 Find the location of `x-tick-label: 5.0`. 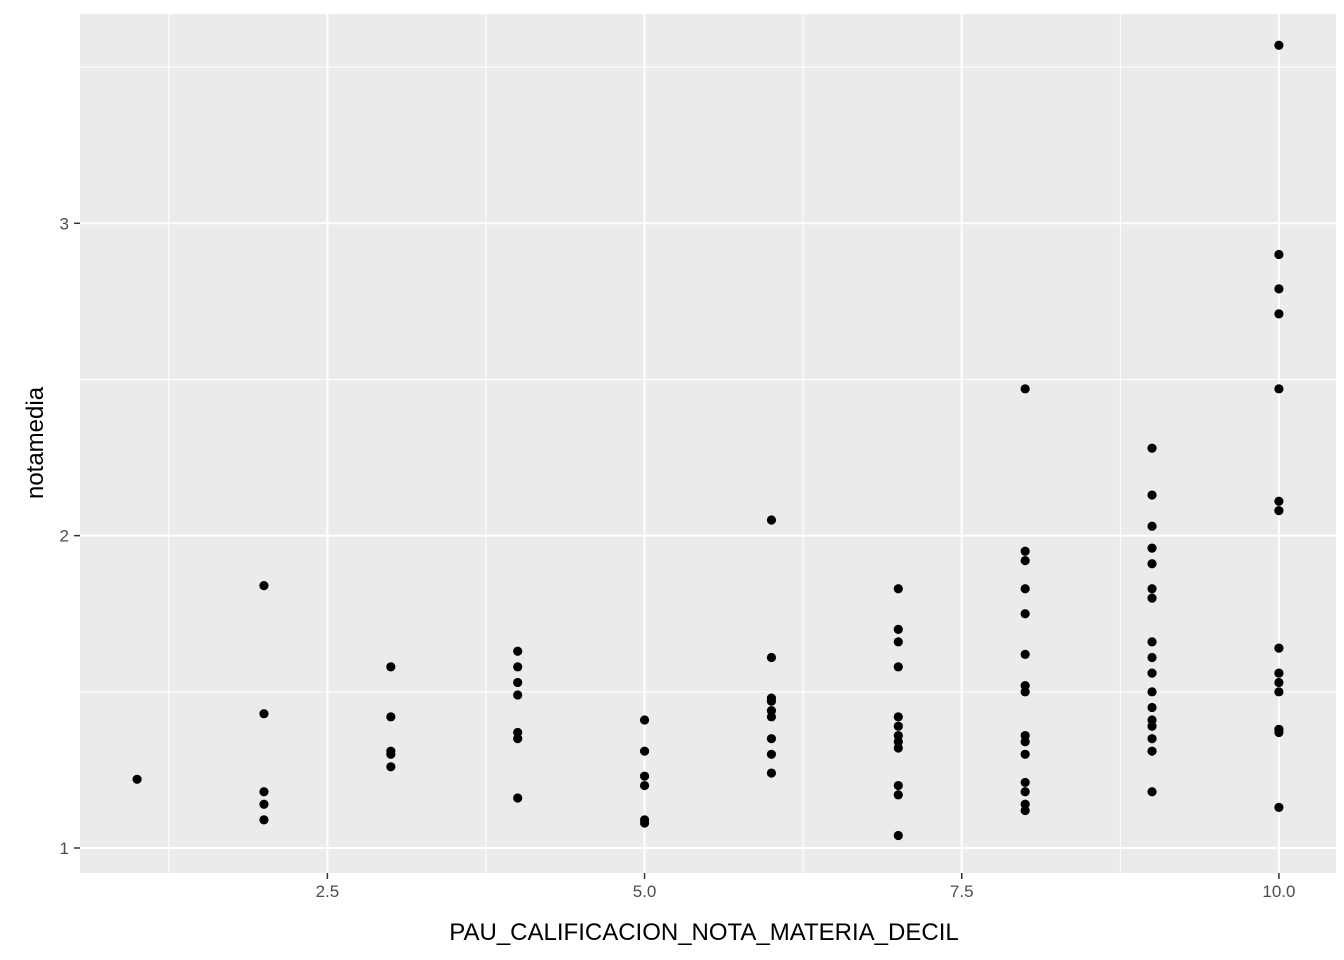

x-tick-label: 5.0 is located at coordinates (645, 891).